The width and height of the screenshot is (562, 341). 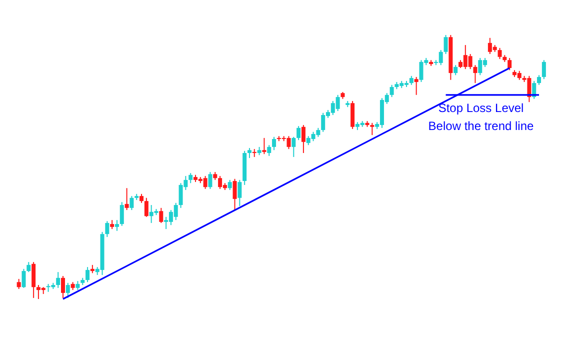 What do you see at coordinates (481, 108) in the screenshot?
I see `annotation: Stop Loss Level` at bounding box center [481, 108].